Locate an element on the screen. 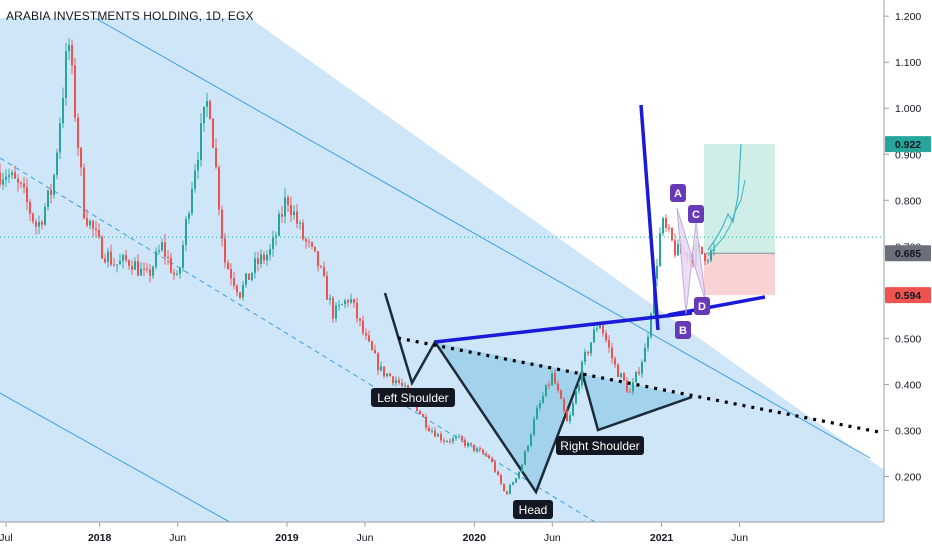  price-label-2: 0.594 is located at coordinates (908, 296).